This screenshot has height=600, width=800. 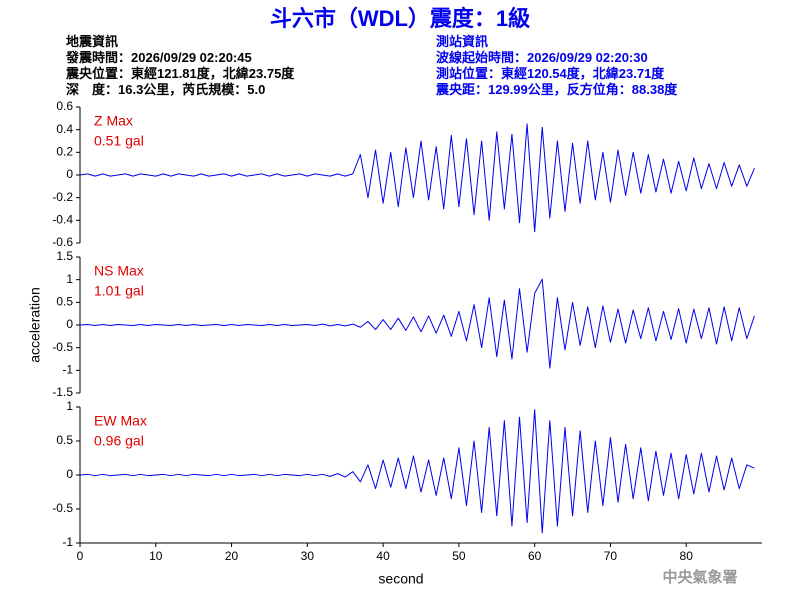 I want to click on waveform, so click(x=417, y=323).